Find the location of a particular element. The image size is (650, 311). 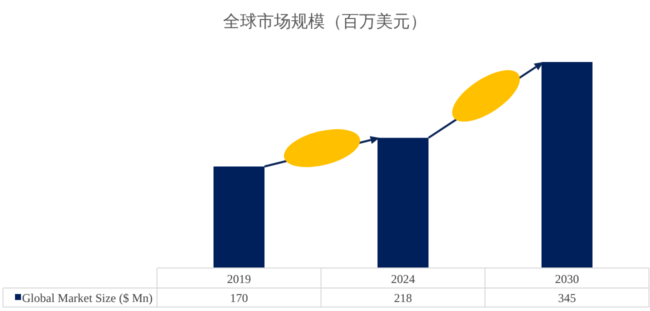

chart-title: 全球市场规模（百万美元） is located at coordinates (325, 21).